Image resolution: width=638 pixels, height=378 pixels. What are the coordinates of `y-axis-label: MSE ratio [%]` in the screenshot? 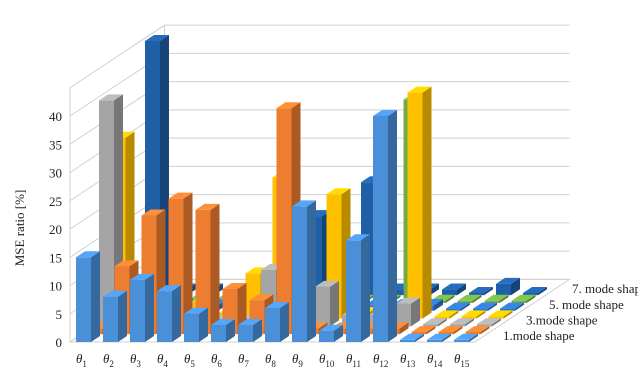 It's located at (19, 228).